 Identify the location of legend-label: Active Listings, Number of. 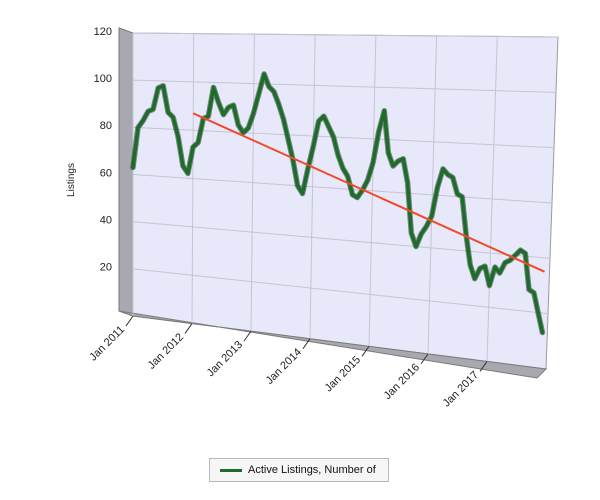
(312, 470).